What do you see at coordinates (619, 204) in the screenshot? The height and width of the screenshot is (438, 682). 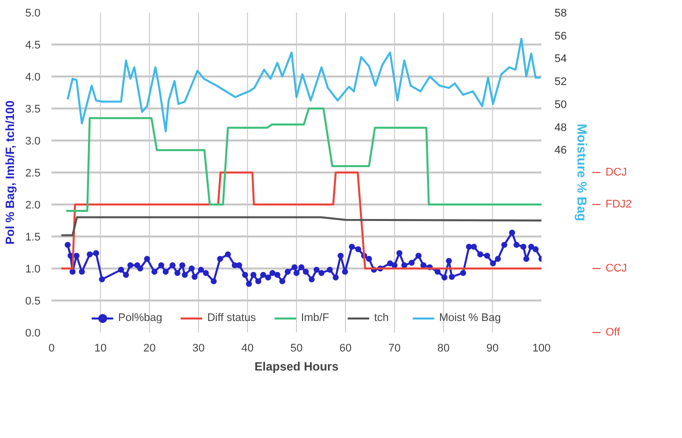 I see `text: FDJ2` at bounding box center [619, 204].